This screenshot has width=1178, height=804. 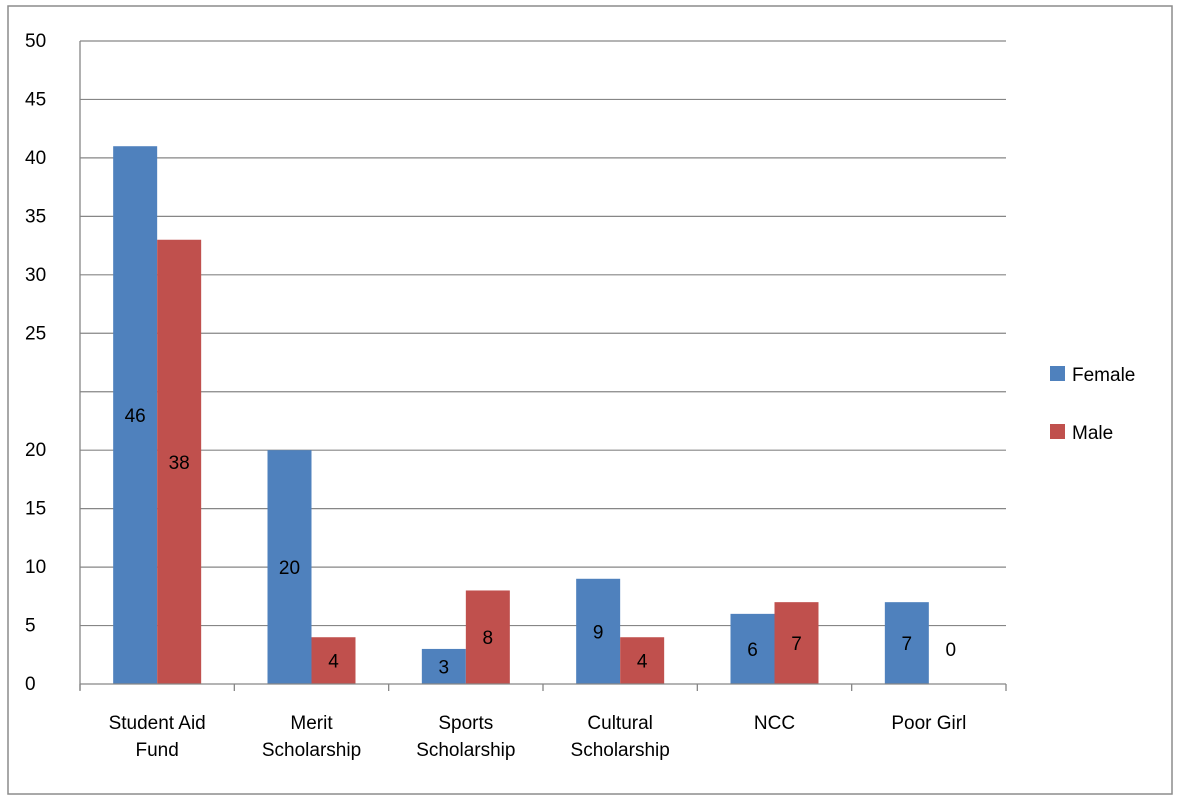 I want to click on bar-female-student-aid-fund, so click(x=135, y=415).